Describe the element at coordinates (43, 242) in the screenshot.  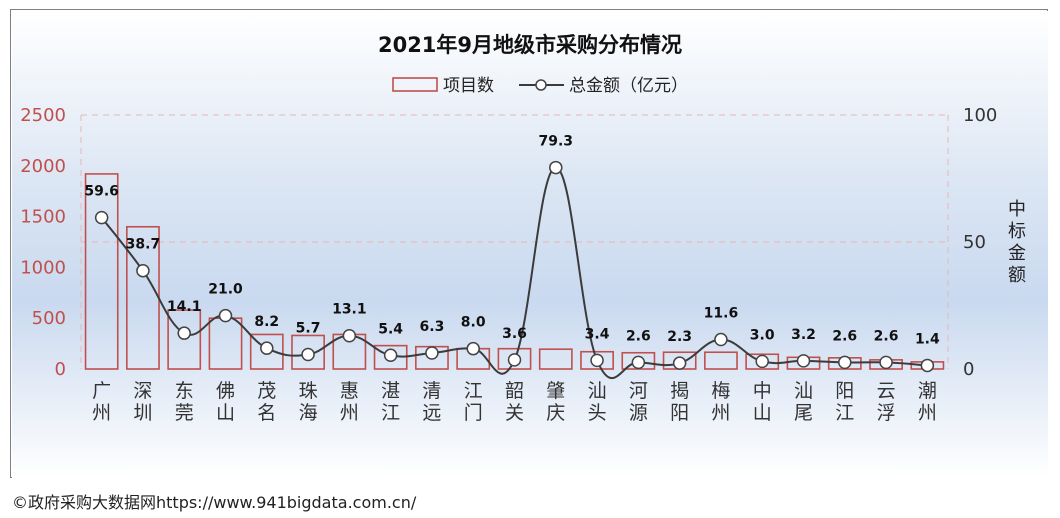
I see `left-axis: 0 500 1000 1500 2000 2500` at that location.